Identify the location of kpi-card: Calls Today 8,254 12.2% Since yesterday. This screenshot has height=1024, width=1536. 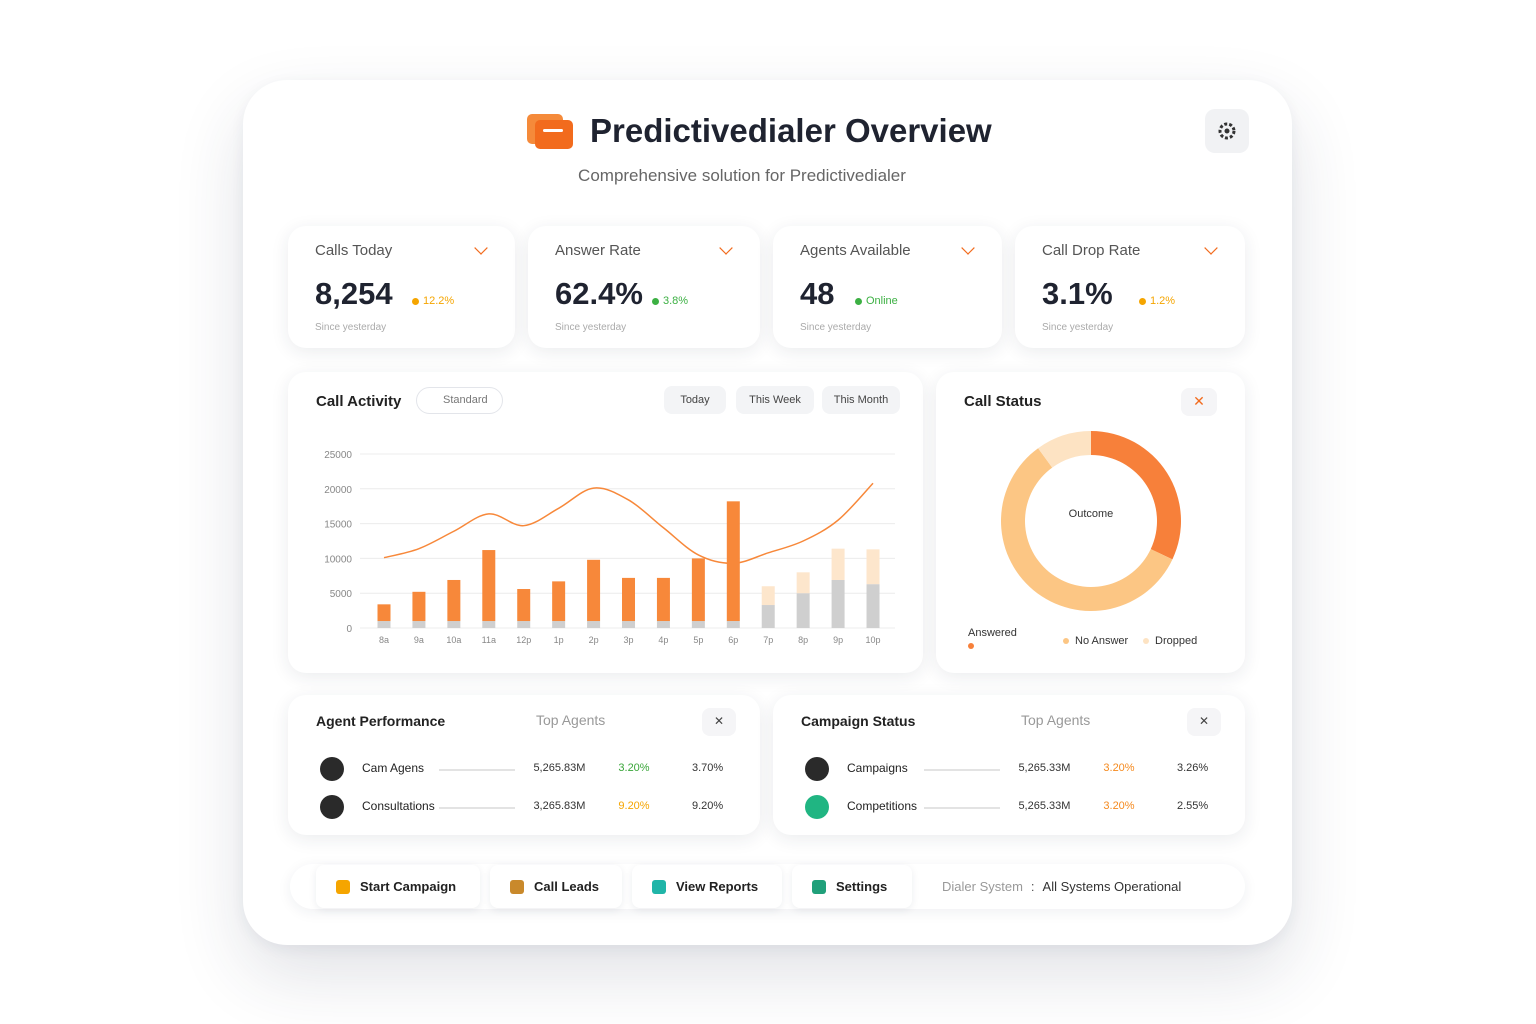
(401, 287).